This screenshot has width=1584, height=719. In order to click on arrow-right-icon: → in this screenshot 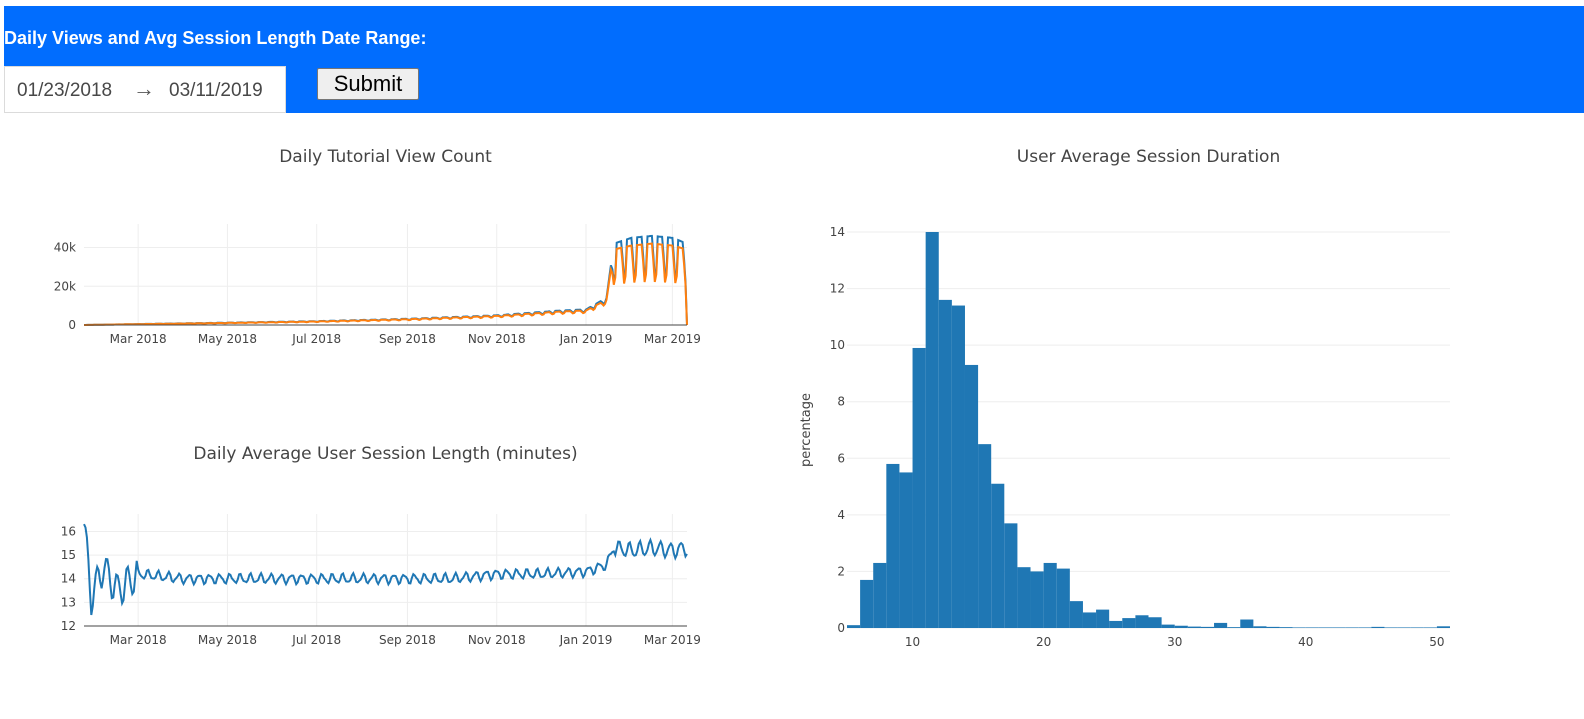, I will do `click(144, 88)`.